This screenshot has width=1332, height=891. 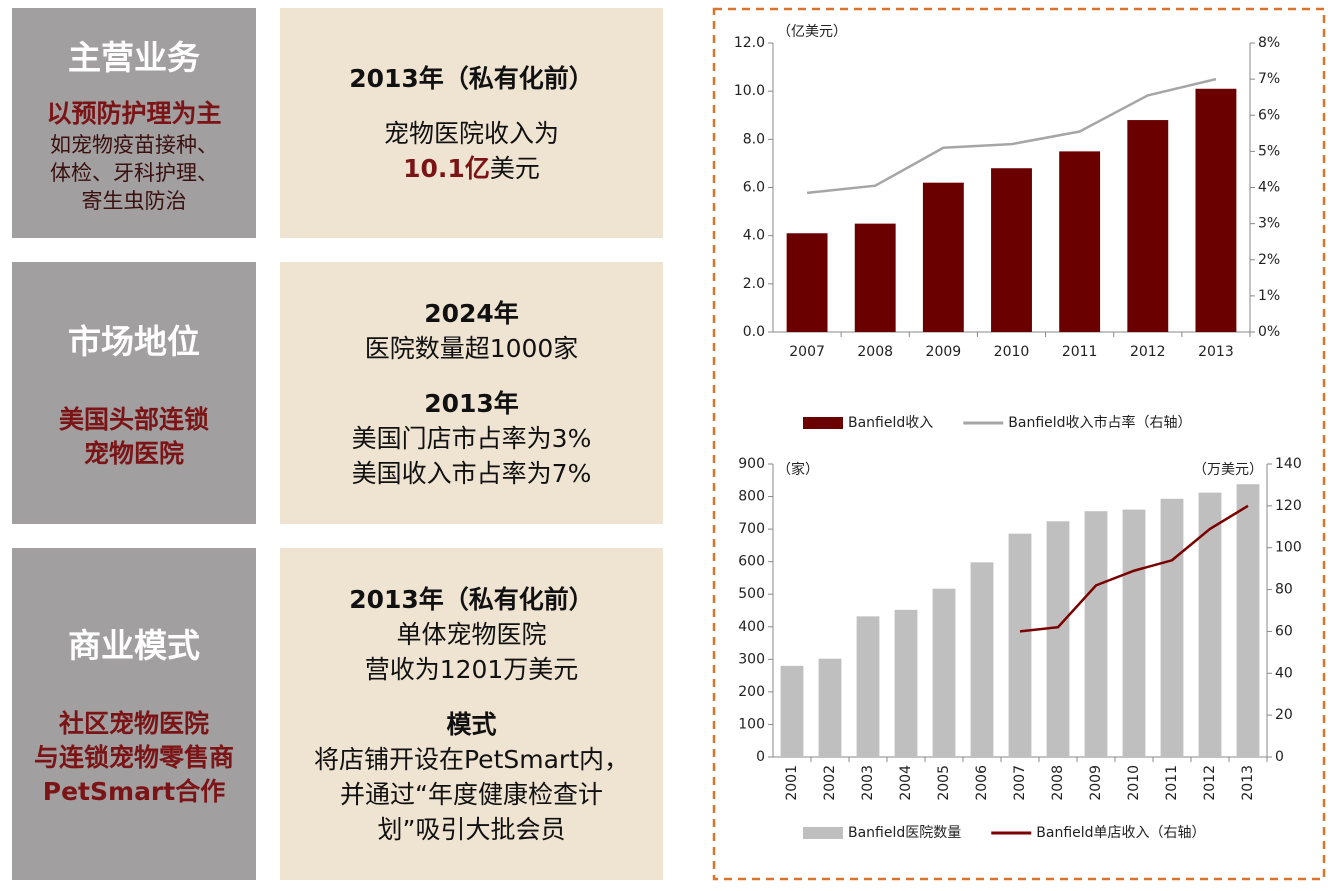 I want to click on panel-text: 2013年, so click(x=471, y=403).